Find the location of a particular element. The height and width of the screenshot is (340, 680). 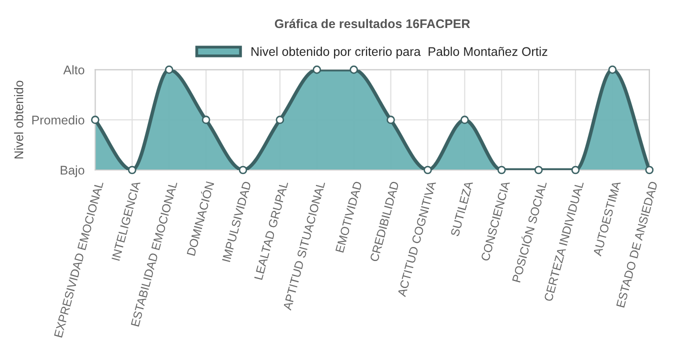

text: Alto is located at coordinates (73, 69).